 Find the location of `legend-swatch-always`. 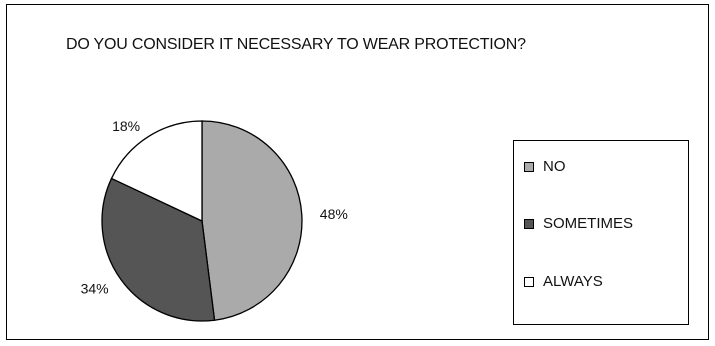

legend-swatch-always is located at coordinates (529, 281).